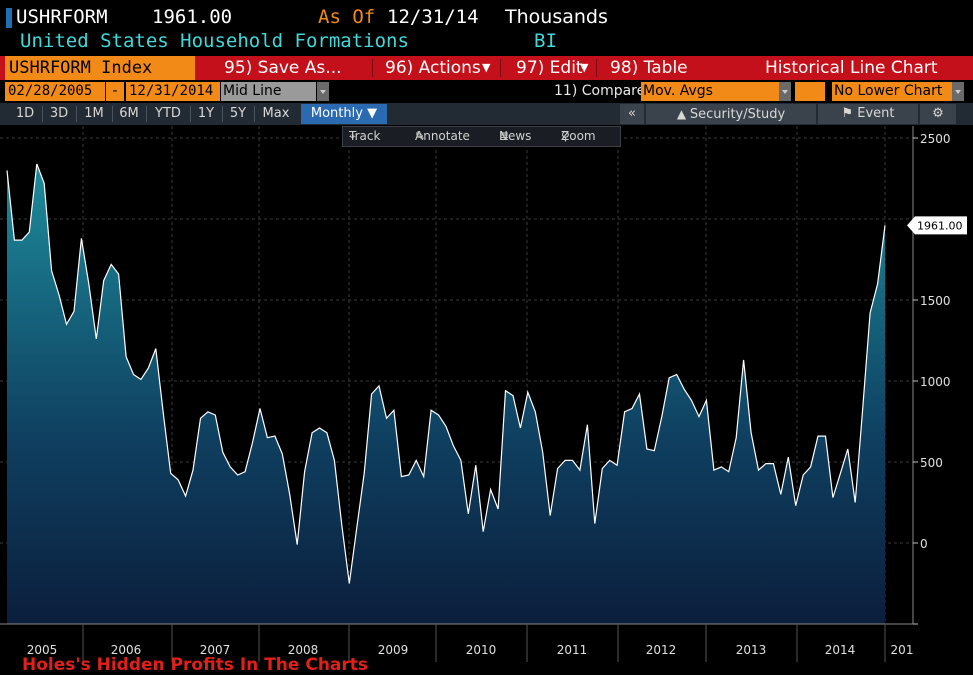 This screenshot has height=675, width=973. Describe the element at coordinates (9, 18) in the screenshot. I see `header-marker` at that location.